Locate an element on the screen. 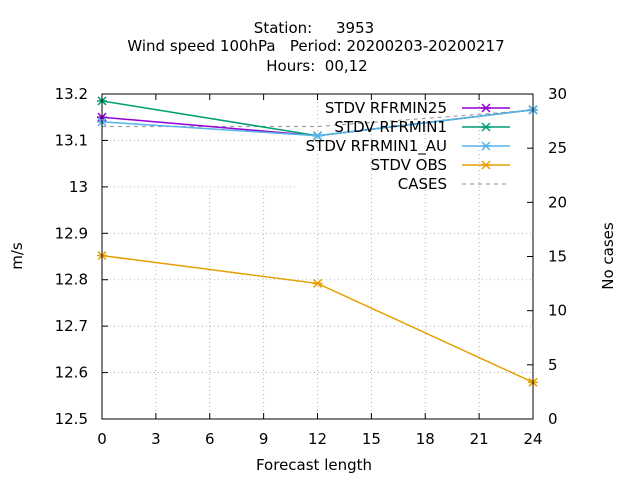 The height and width of the screenshot is (480, 640). legend-label: STDV RFRMIN1_AU is located at coordinates (376, 146).